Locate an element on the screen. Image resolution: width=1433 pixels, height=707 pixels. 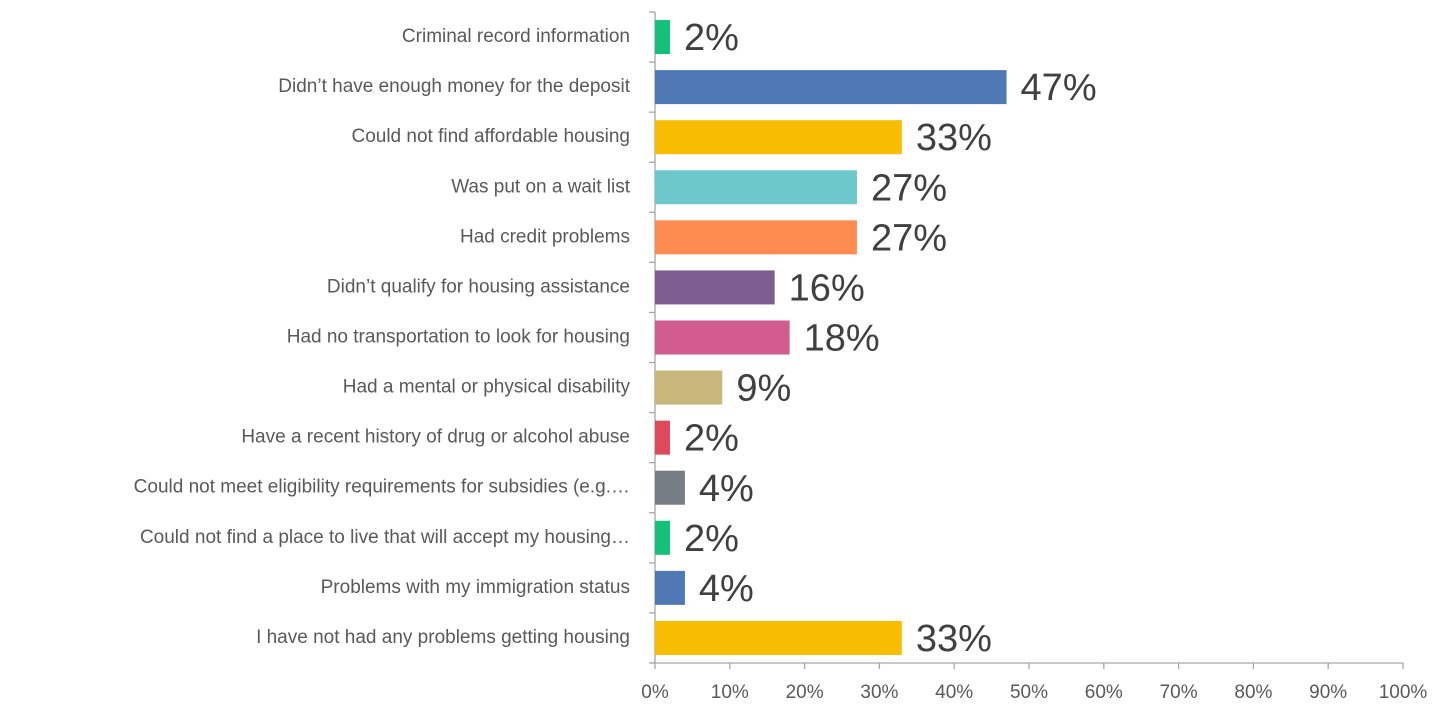
x-tick-label: 10% is located at coordinates (730, 692).